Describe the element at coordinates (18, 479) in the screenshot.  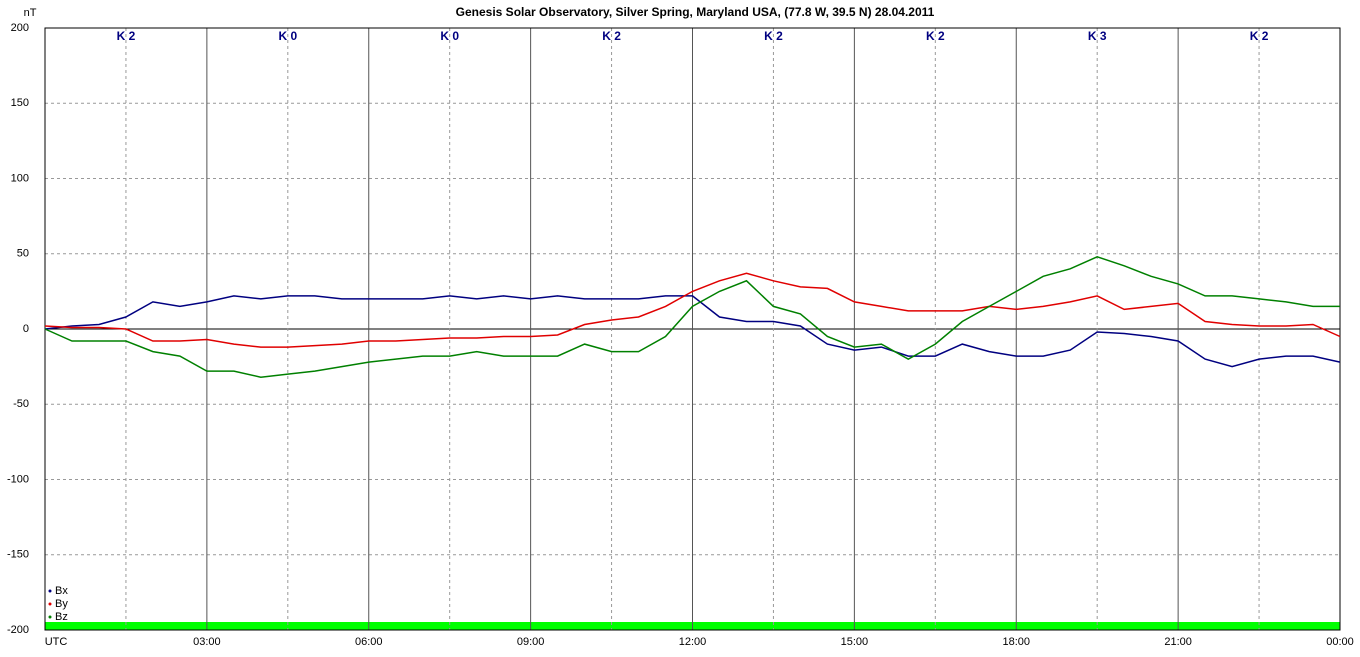
I see `y-tick-label: -100` at that location.